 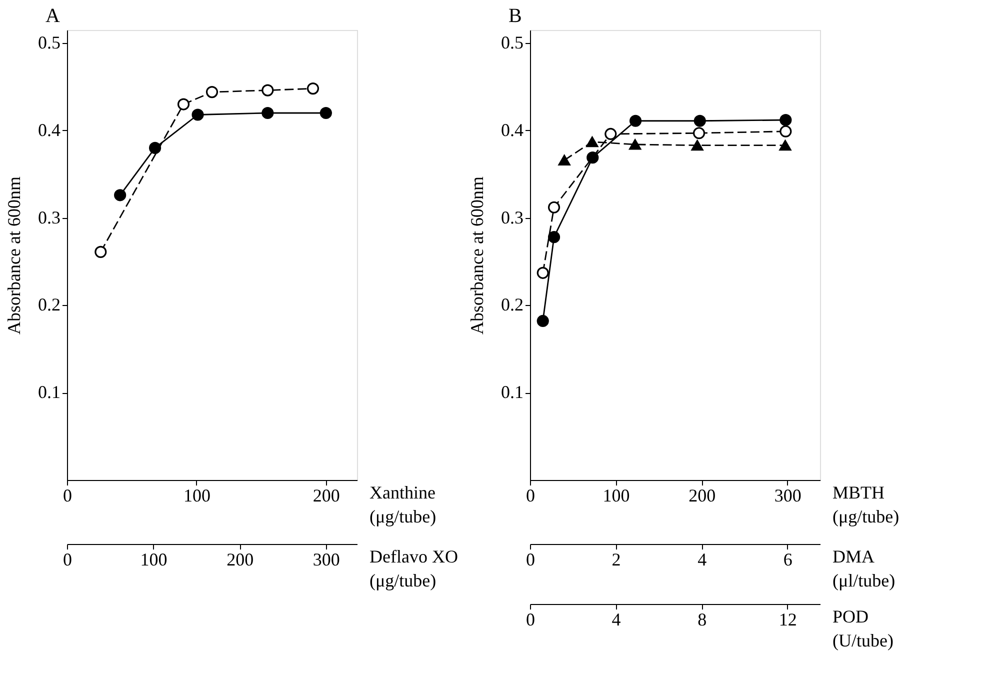 I want to click on x2-tick-label: 4, so click(x=702, y=560).